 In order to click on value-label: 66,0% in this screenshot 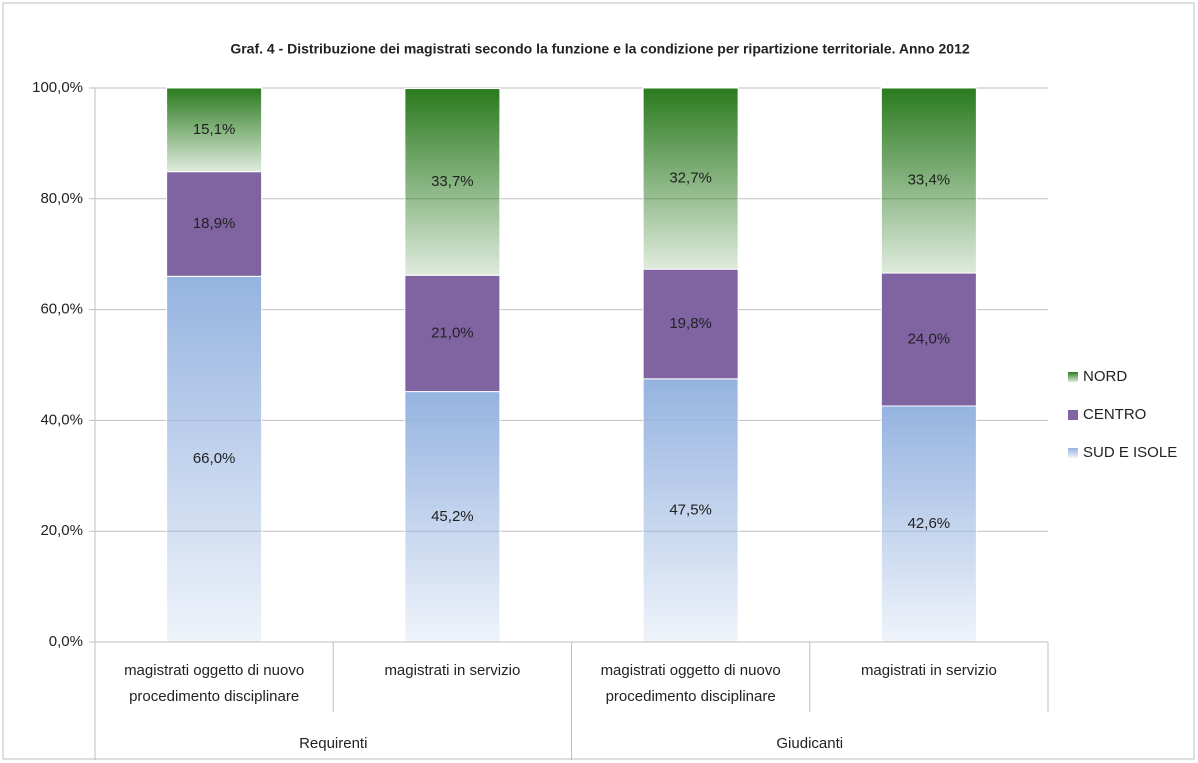, I will do `click(214, 458)`.